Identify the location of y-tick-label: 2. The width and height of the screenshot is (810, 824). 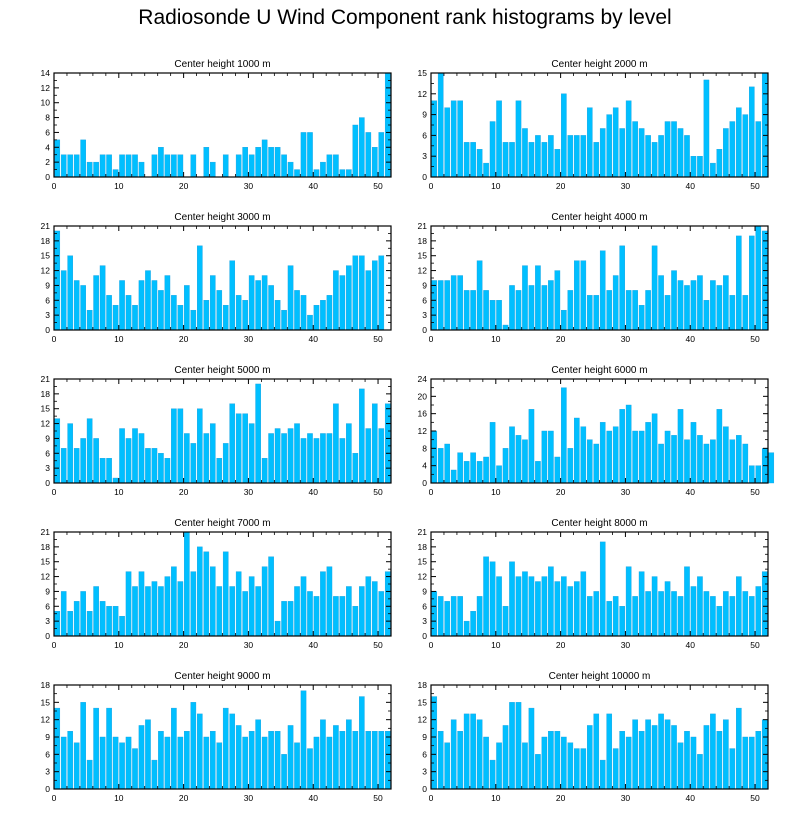
(47, 162).